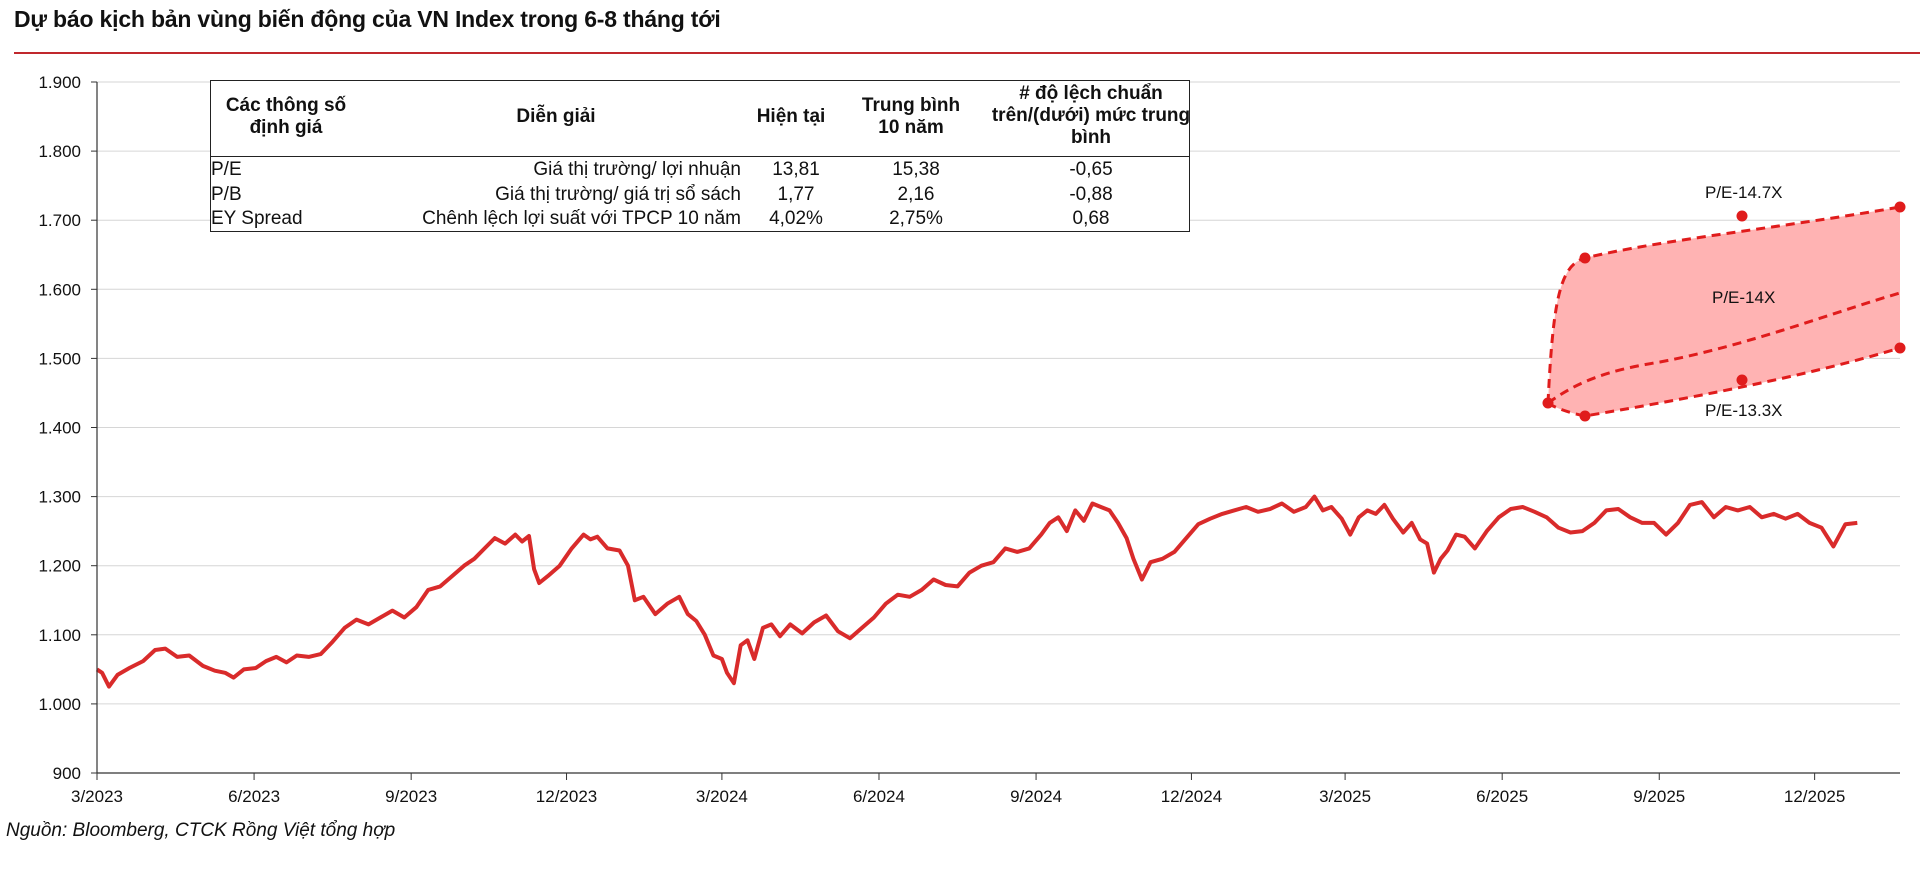 Image resolution: width=1920 pixels, height=875 pixels. Describe the element at coordinates (581, 218) in the screenshot. I see `table-cell-desc: Chênh lệch lợi suất với TPCP 10 năm` at that location.